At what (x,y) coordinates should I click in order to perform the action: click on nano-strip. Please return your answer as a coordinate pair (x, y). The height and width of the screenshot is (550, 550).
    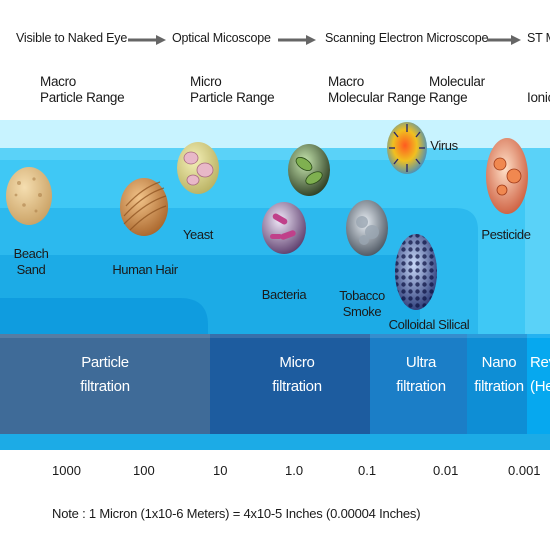
    Looking at the image, I should click on (497, 384).